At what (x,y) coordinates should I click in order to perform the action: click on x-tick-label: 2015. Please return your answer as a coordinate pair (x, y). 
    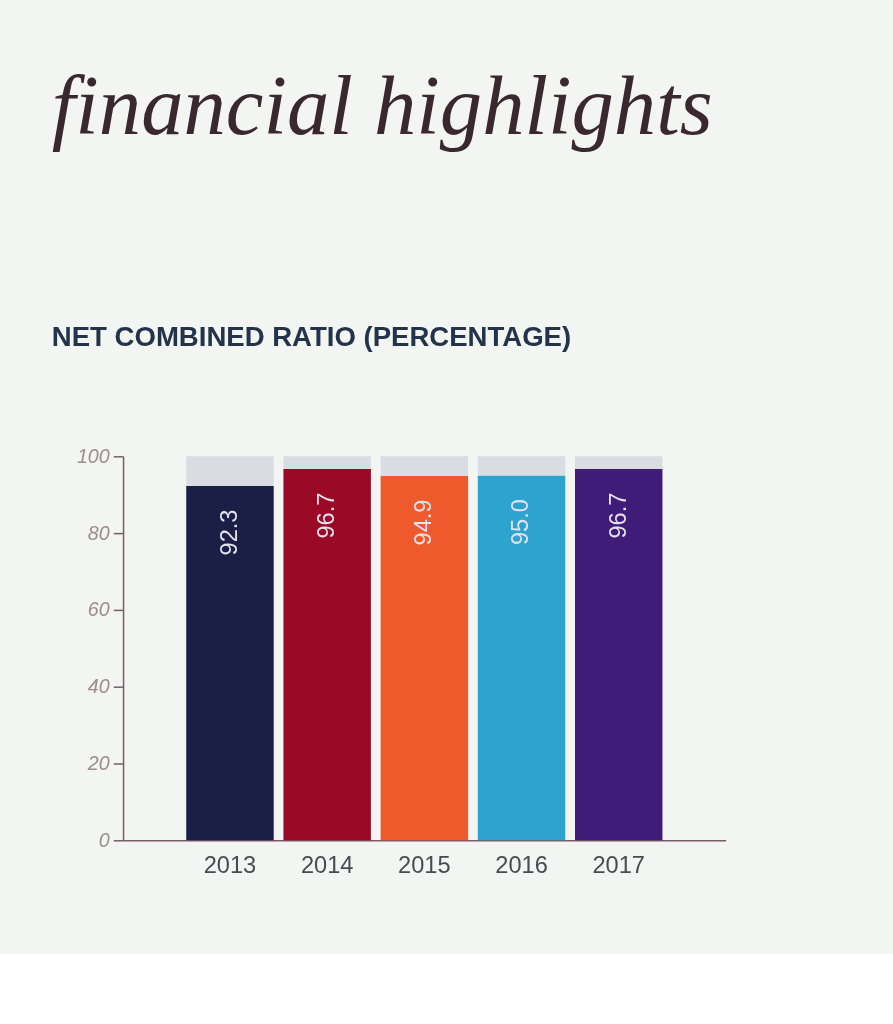
    Looking at the image, I should click on (424, 865).